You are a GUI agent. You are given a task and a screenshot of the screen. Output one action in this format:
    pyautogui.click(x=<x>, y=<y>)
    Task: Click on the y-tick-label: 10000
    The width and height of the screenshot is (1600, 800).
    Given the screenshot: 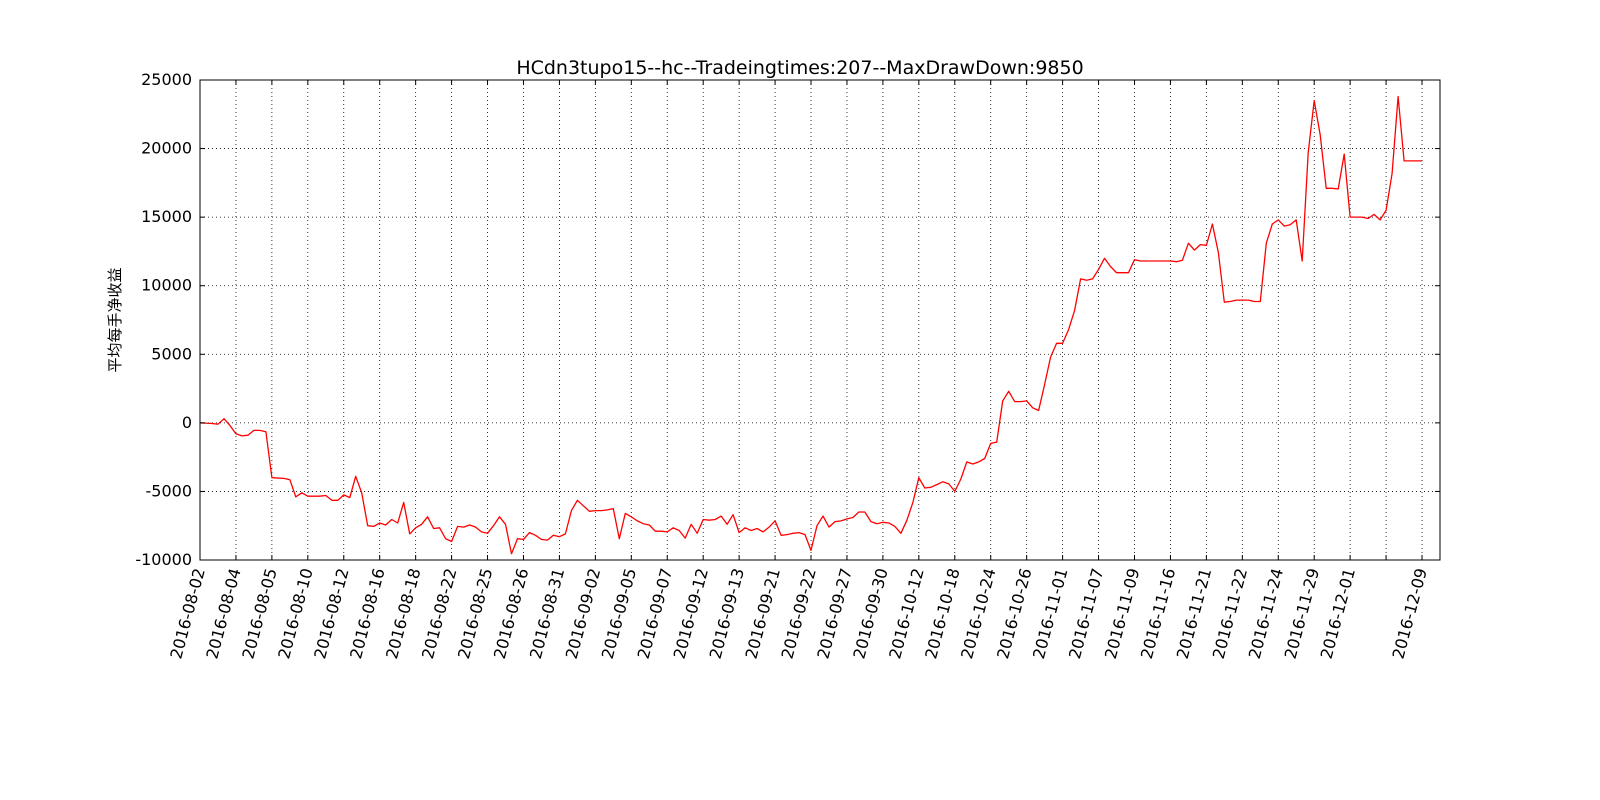 What is the action you would take?
    pyautogui.click(x=166, y=285)
    